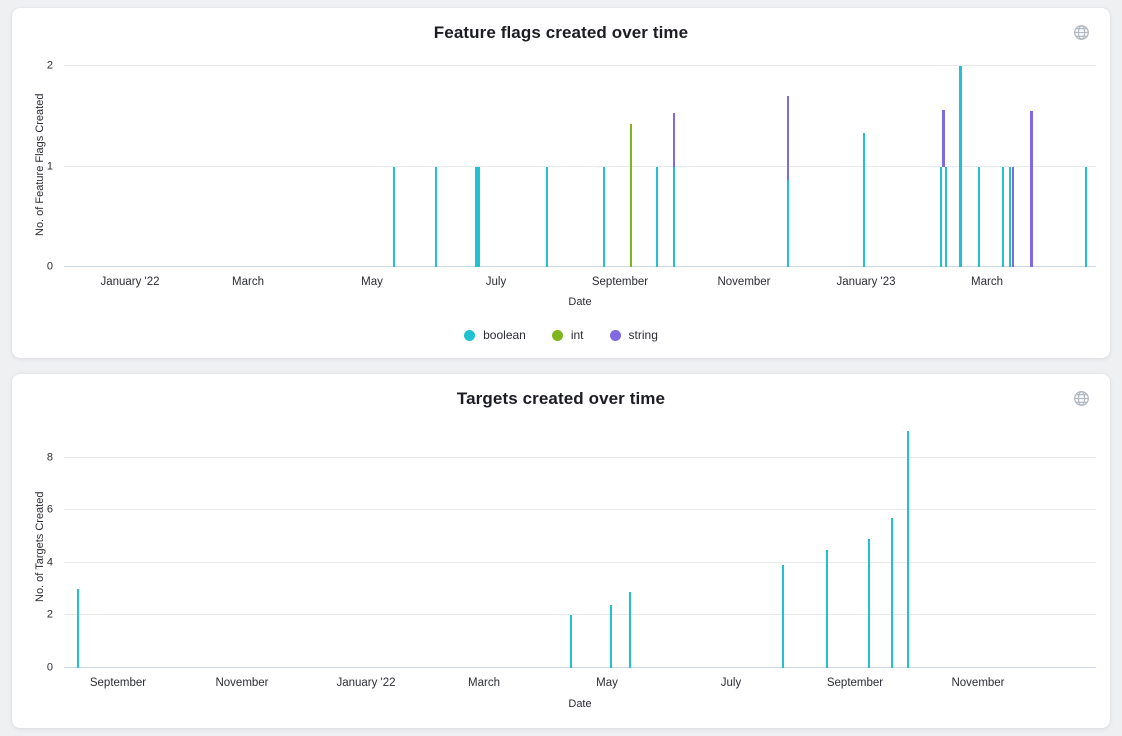  Describe the element at coordinates (49, 457) in the screenshot. I see `y-tick-label: 8` at that location.